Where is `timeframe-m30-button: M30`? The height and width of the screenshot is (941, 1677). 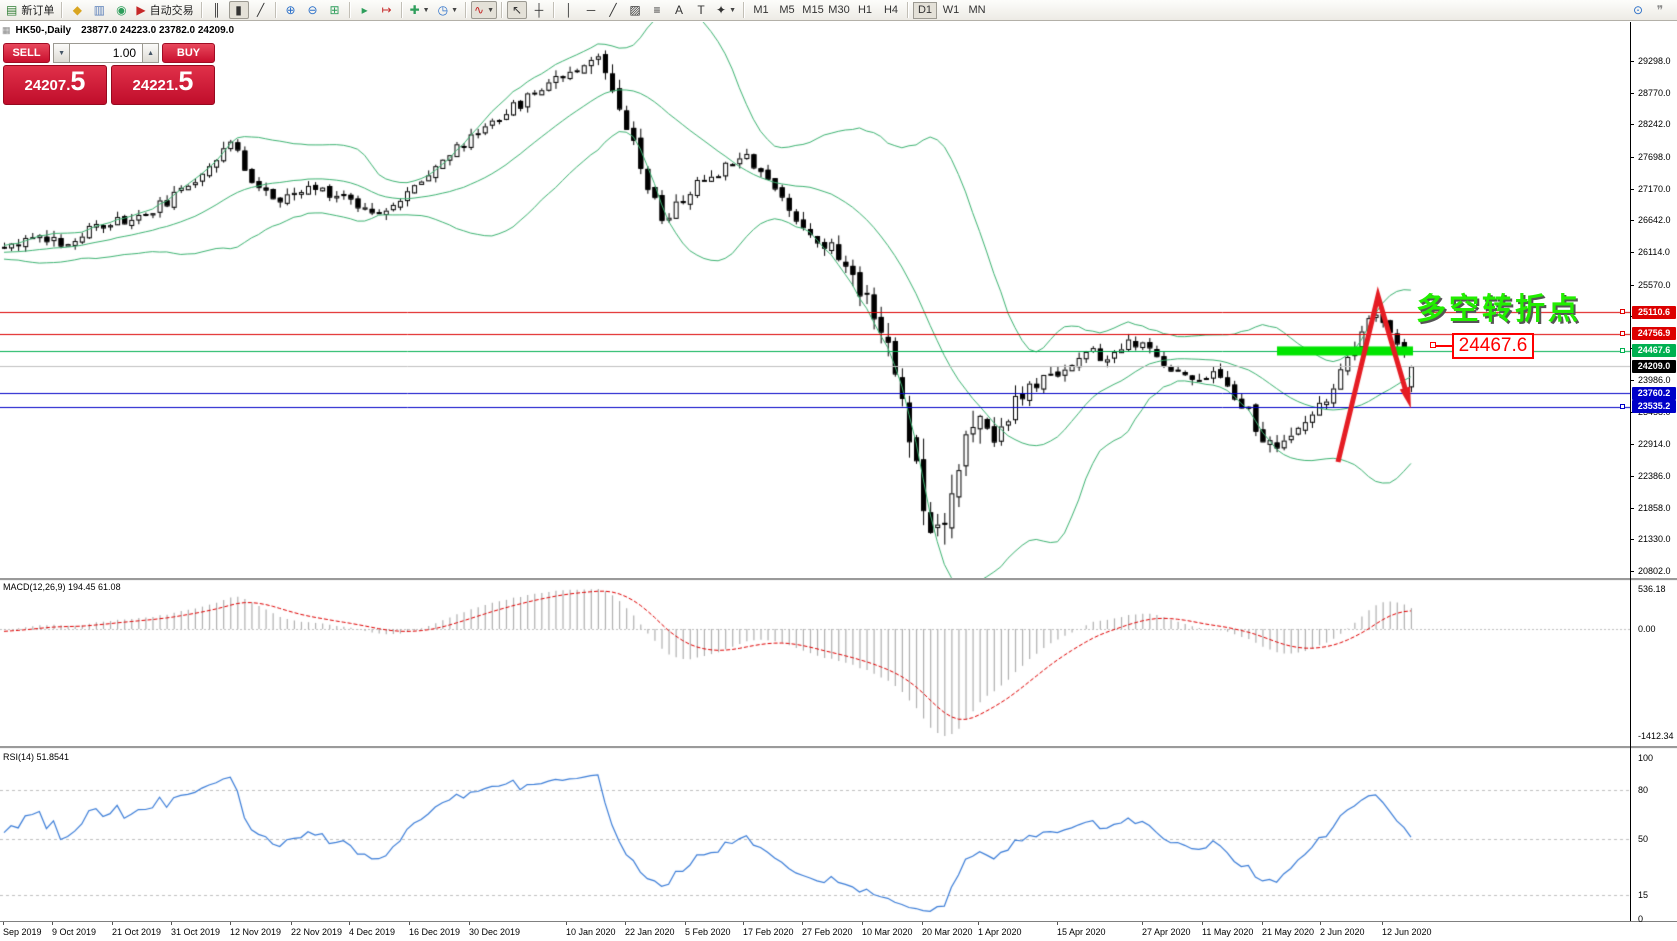 timeframe-m30-button: M30 is located at coordinates (839, 10).